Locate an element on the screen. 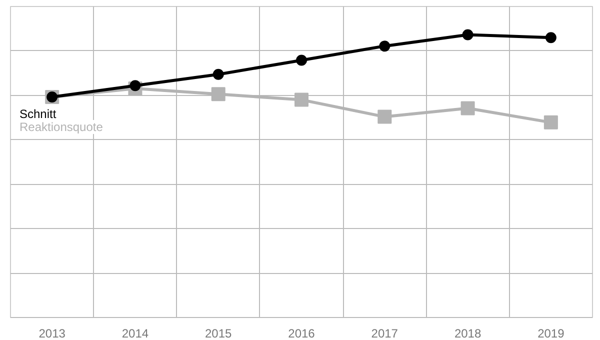 This screenshot has height=340, width=600. x-tick-label: 2018 is located at coordinates (468, 333).